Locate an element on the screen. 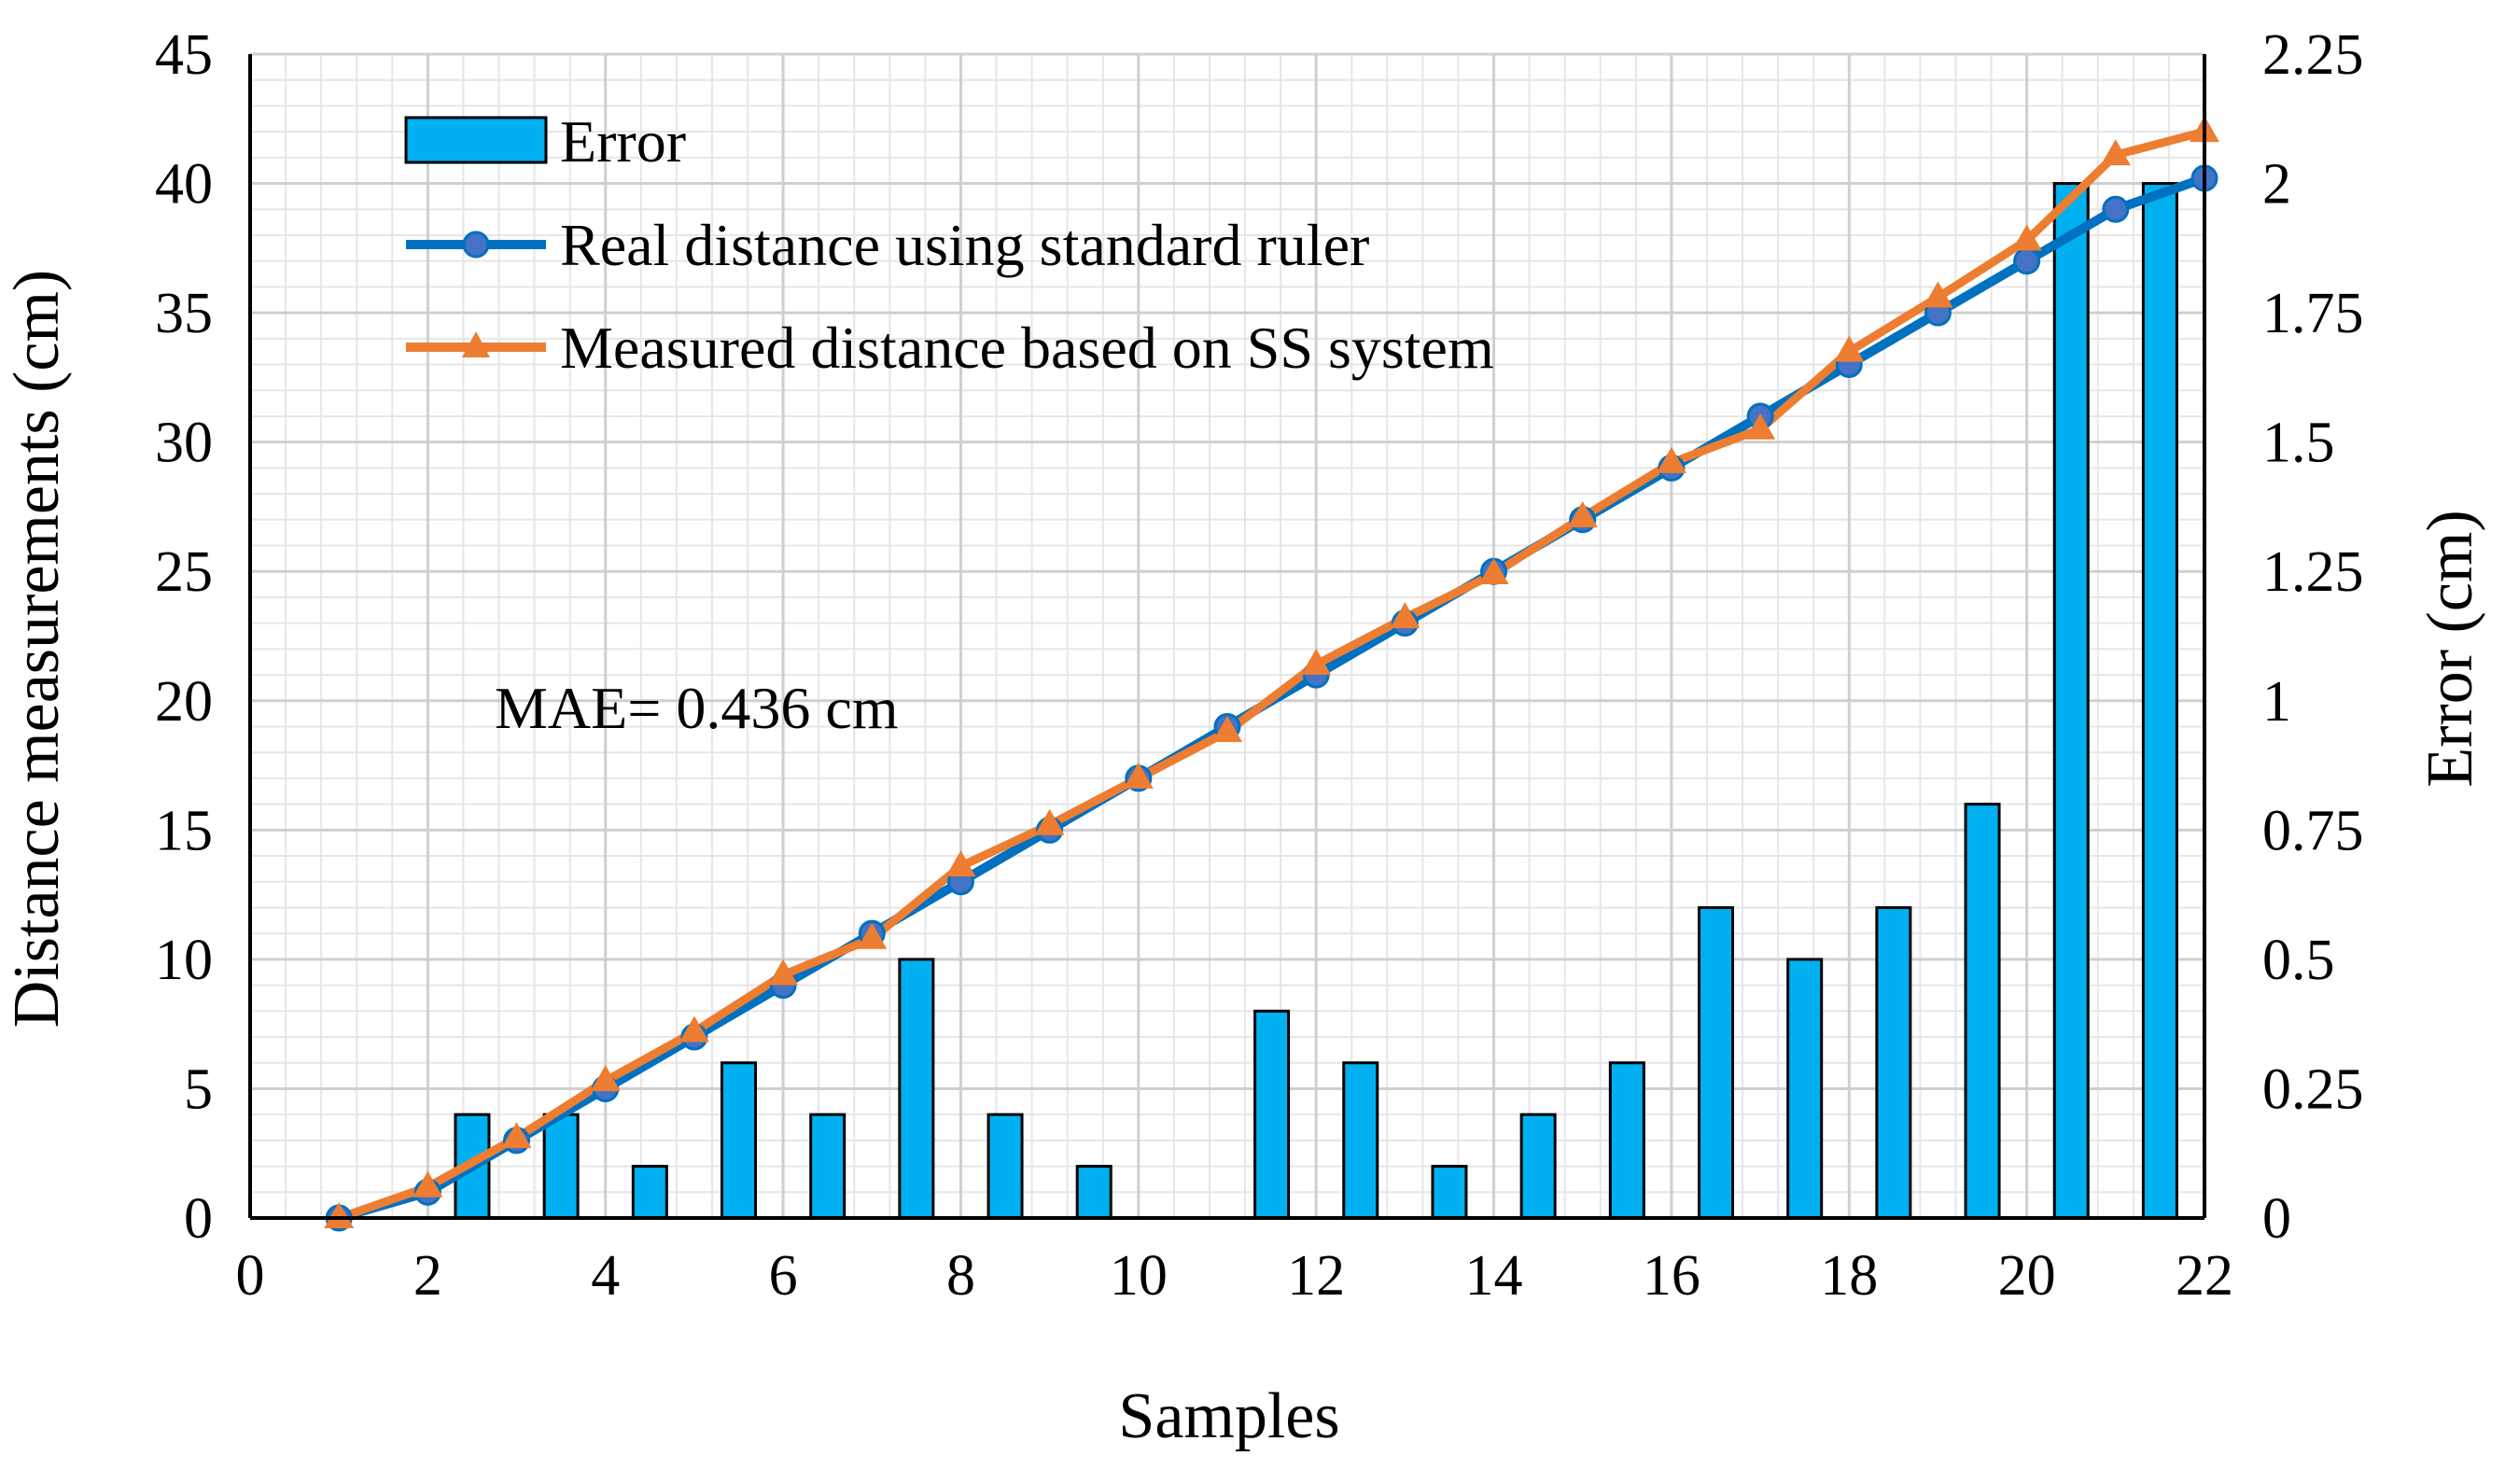 This screenshot has height=1484, width=2505. y-left-tick-label: 5 is located at coordinates (198, 1089).